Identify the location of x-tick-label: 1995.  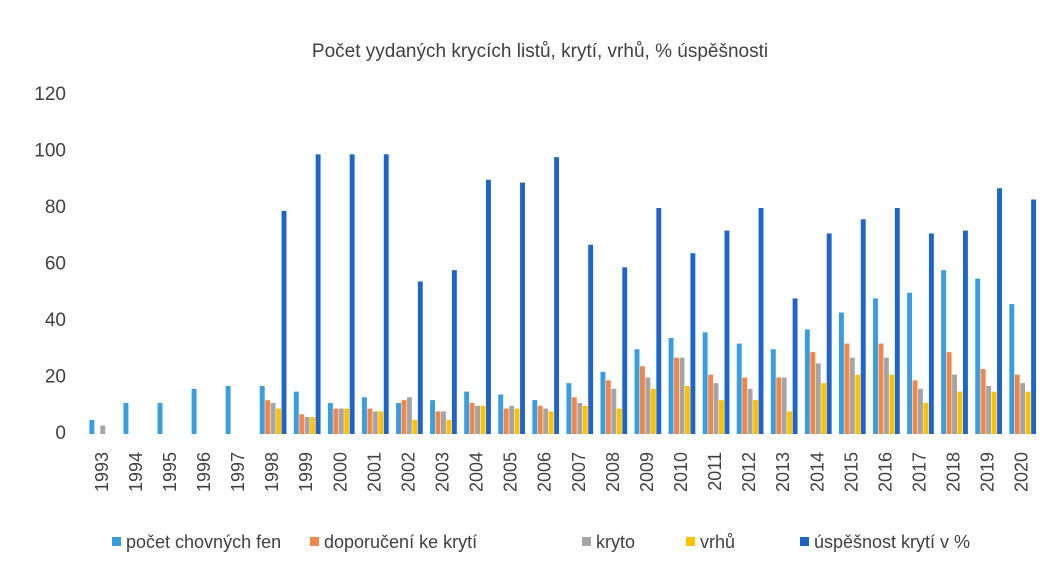
(170, 472).